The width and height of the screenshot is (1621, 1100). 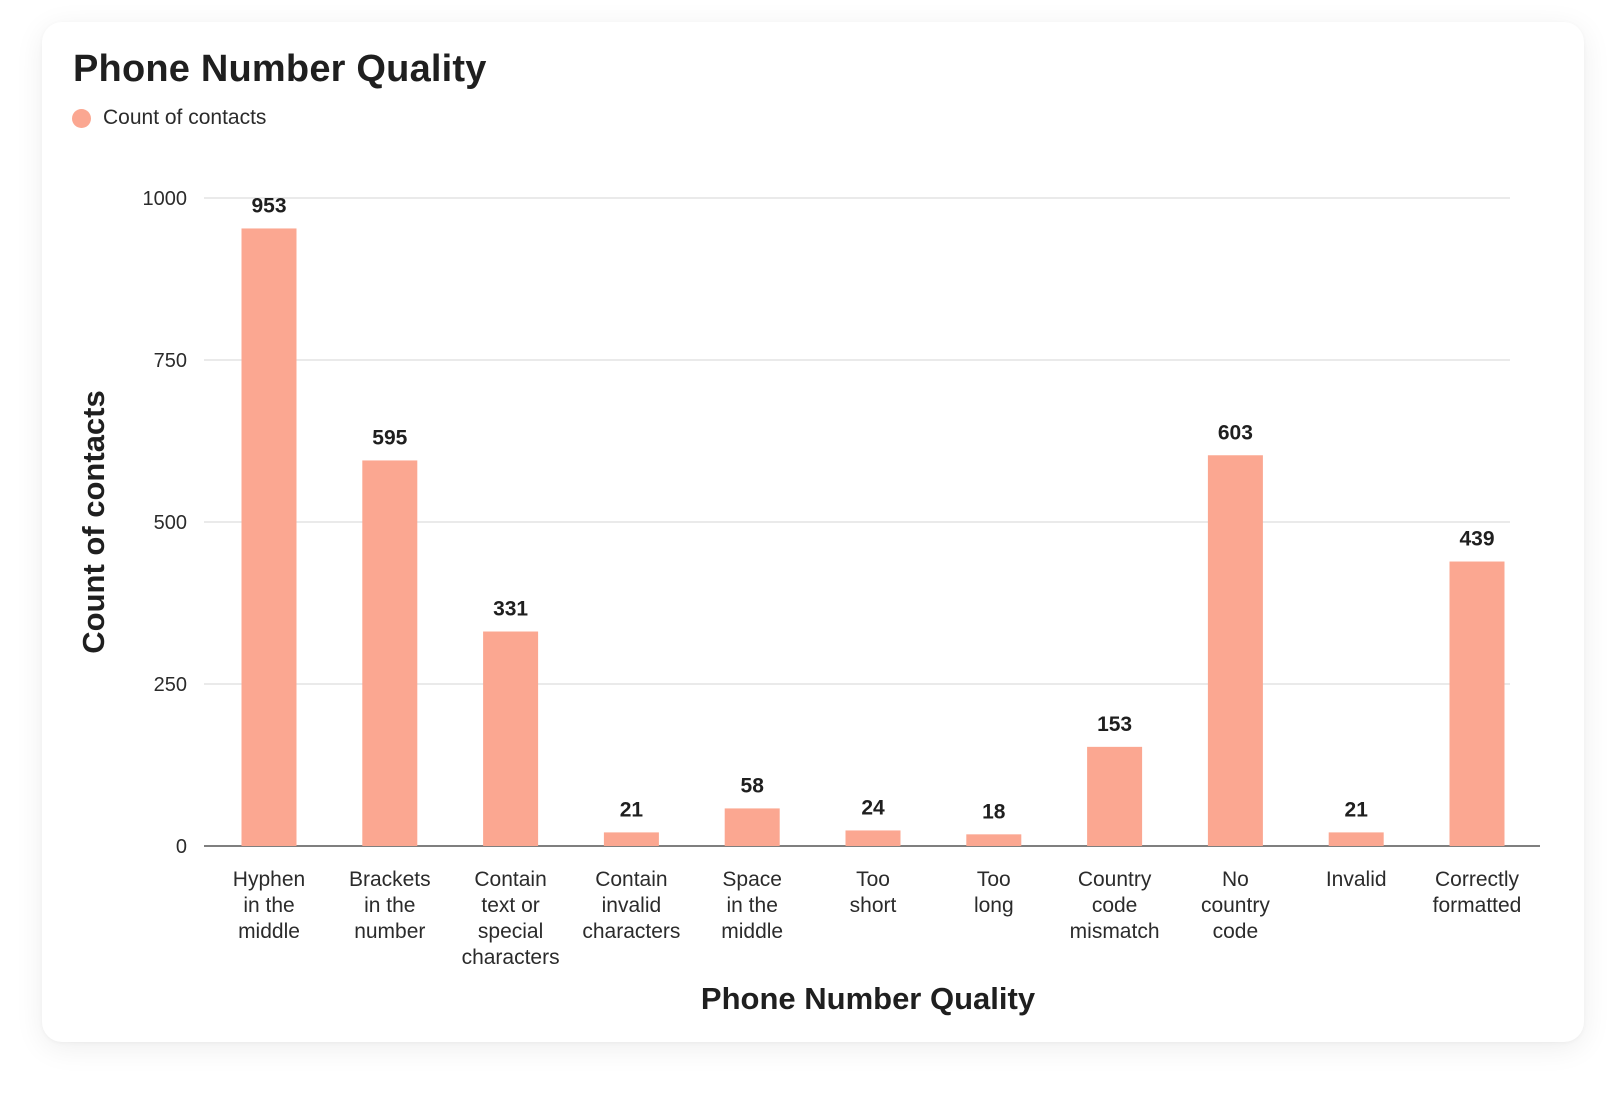 I want to click on x-axis-title: Phone Number Quality, so click(x=868, y=998).